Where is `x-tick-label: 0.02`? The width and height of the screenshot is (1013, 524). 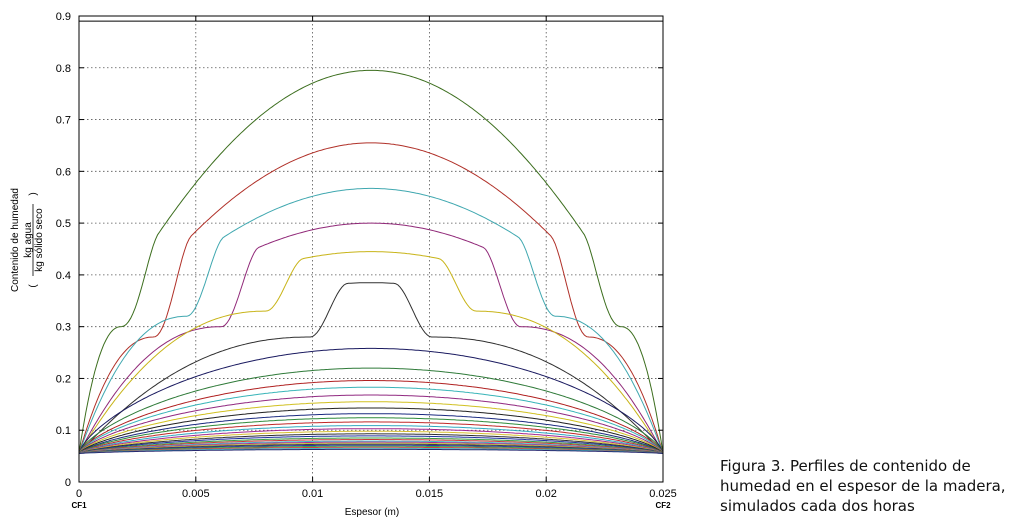 x-tick-label: 0.02 is located at coordinates (545, 494).